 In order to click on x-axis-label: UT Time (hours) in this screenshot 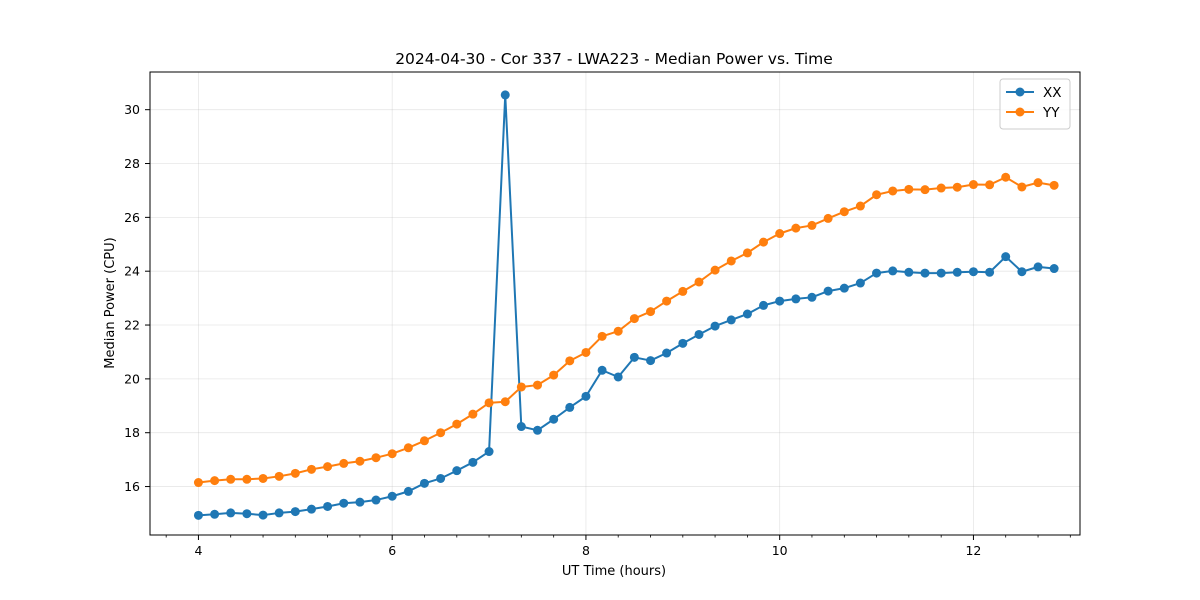, I will do `click(614, 571)`.